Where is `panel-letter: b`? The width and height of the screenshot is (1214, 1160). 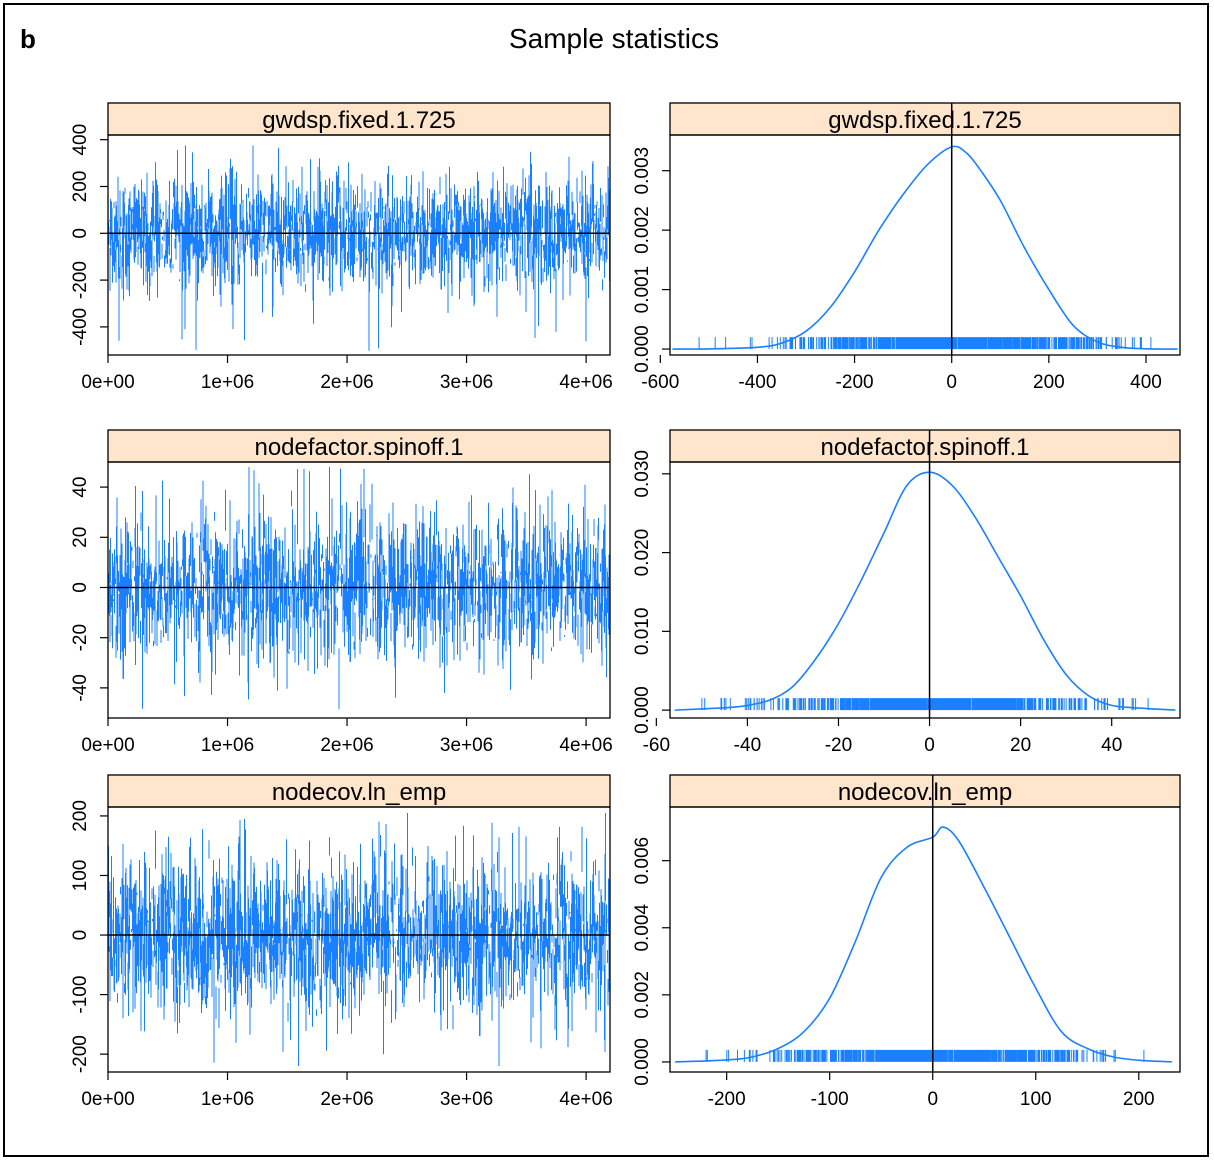
panel-letter: b is located at coordinates (28, 39).